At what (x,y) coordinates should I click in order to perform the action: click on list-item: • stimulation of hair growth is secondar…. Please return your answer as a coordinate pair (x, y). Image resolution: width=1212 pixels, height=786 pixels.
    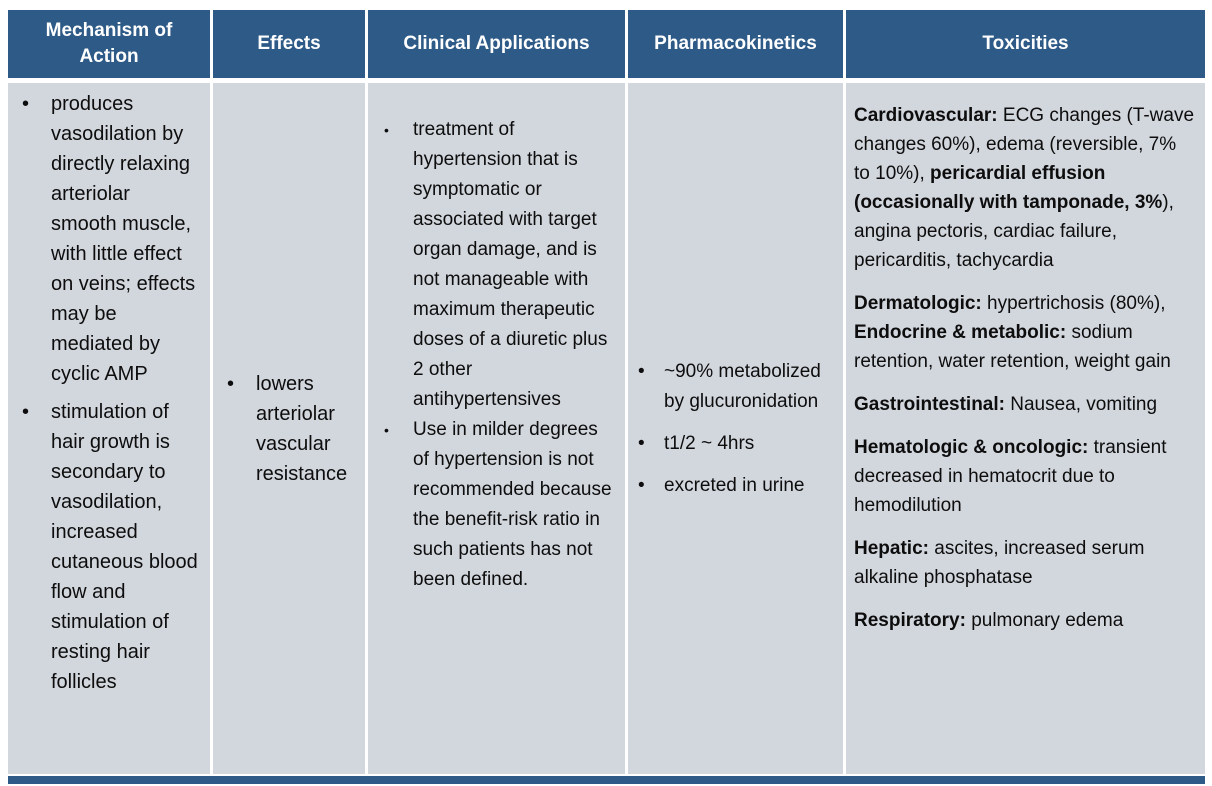
    Looking at the image, I should click on (111, 547).